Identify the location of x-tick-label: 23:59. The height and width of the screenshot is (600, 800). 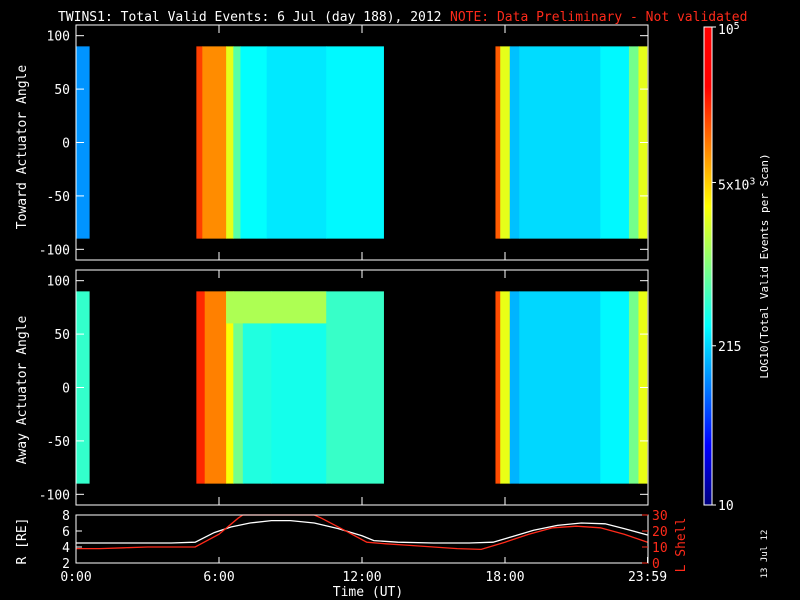
(647, 577).